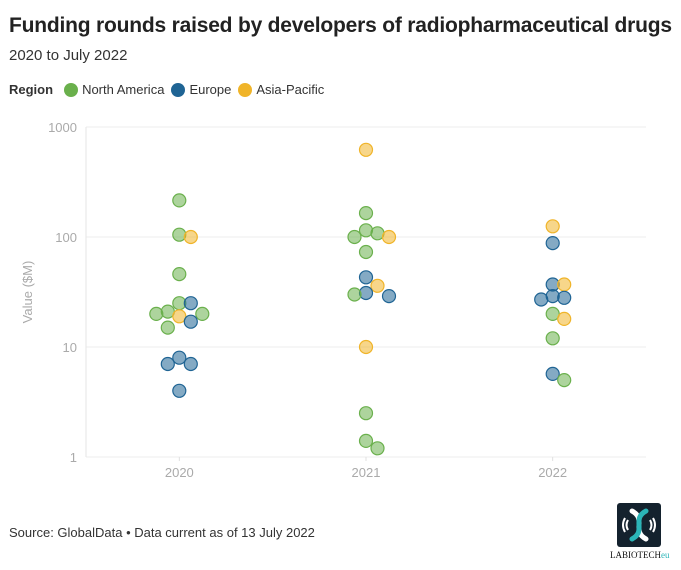  Describe the element at coordinates (62, 127) in the screenshot. I see `y-tick-label: 1000` at that location.